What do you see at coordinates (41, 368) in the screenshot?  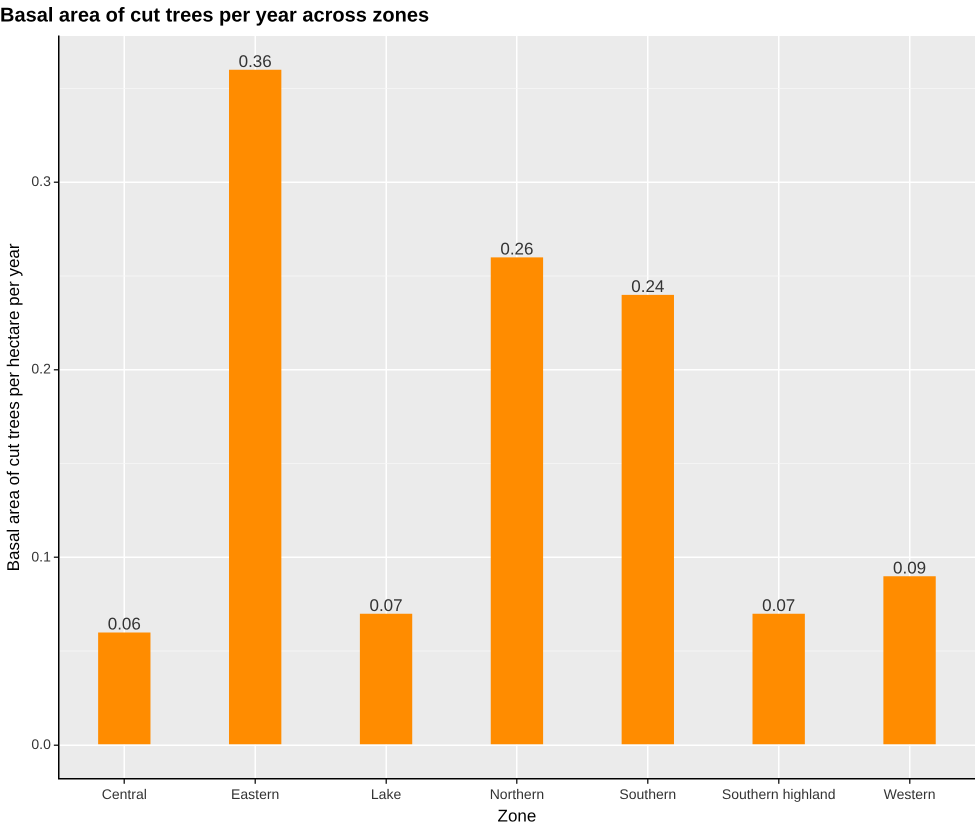 I see `y-tick-label: 0.2` at bounding box center [41, 368].